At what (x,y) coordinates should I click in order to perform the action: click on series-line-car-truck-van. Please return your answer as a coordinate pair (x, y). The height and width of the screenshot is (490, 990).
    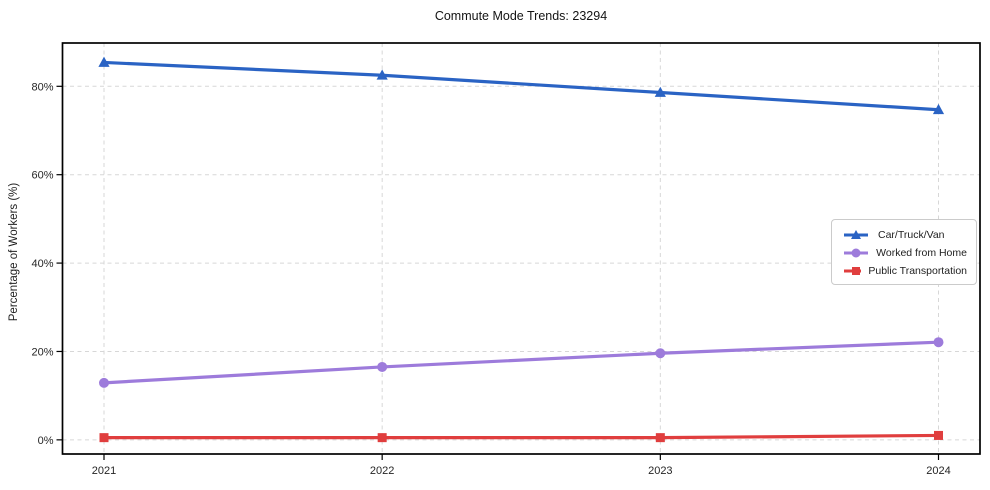
    Looking at the image, I should click on (521, 86).